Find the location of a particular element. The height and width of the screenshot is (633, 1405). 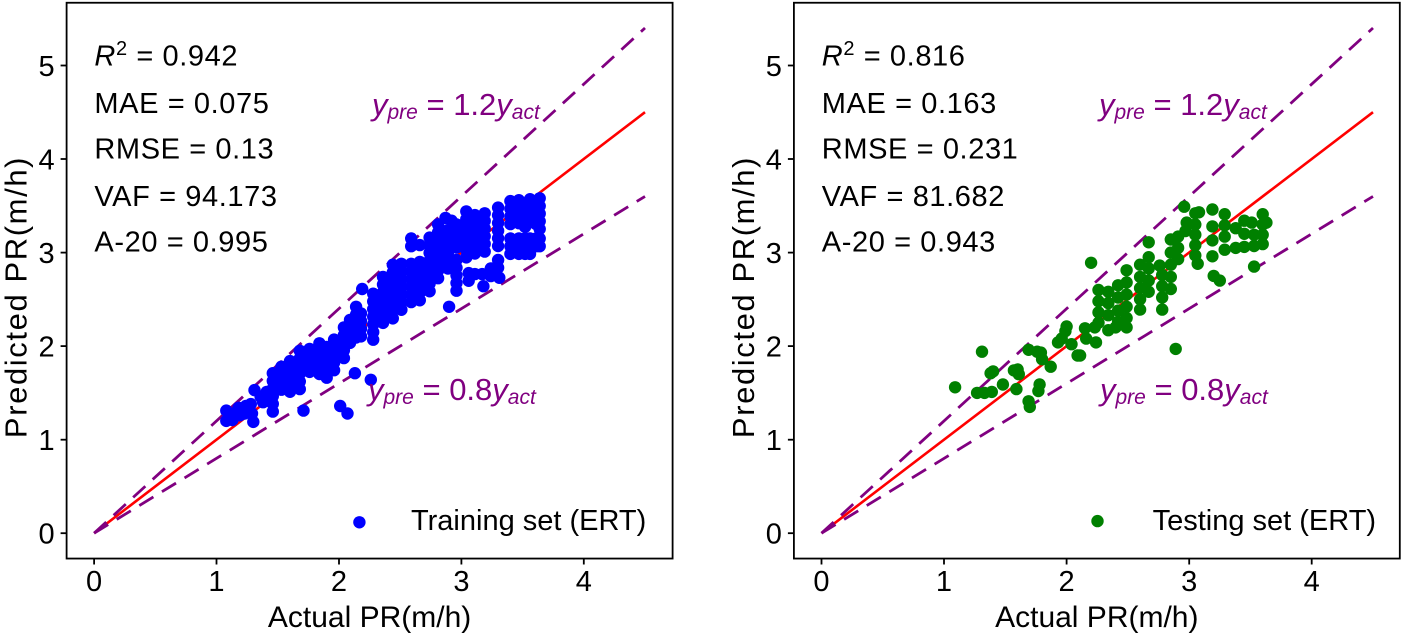

svg-text: RMSE = 0.231 is located at coordinates (920, 149).